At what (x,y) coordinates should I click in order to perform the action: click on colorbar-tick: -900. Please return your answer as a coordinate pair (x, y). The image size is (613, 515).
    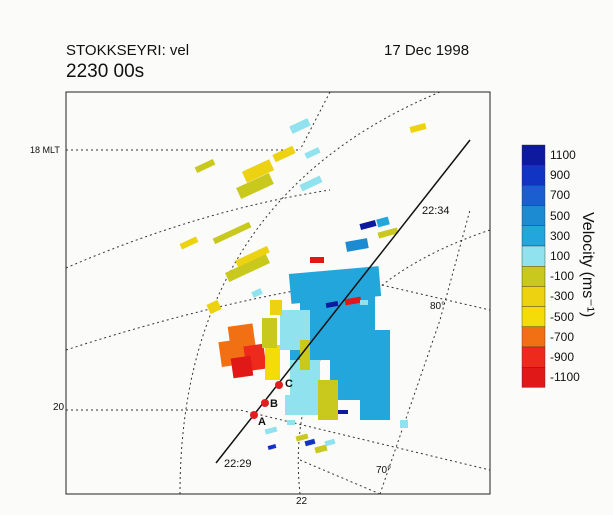
    Looking at the image, I should click on (562, 357).